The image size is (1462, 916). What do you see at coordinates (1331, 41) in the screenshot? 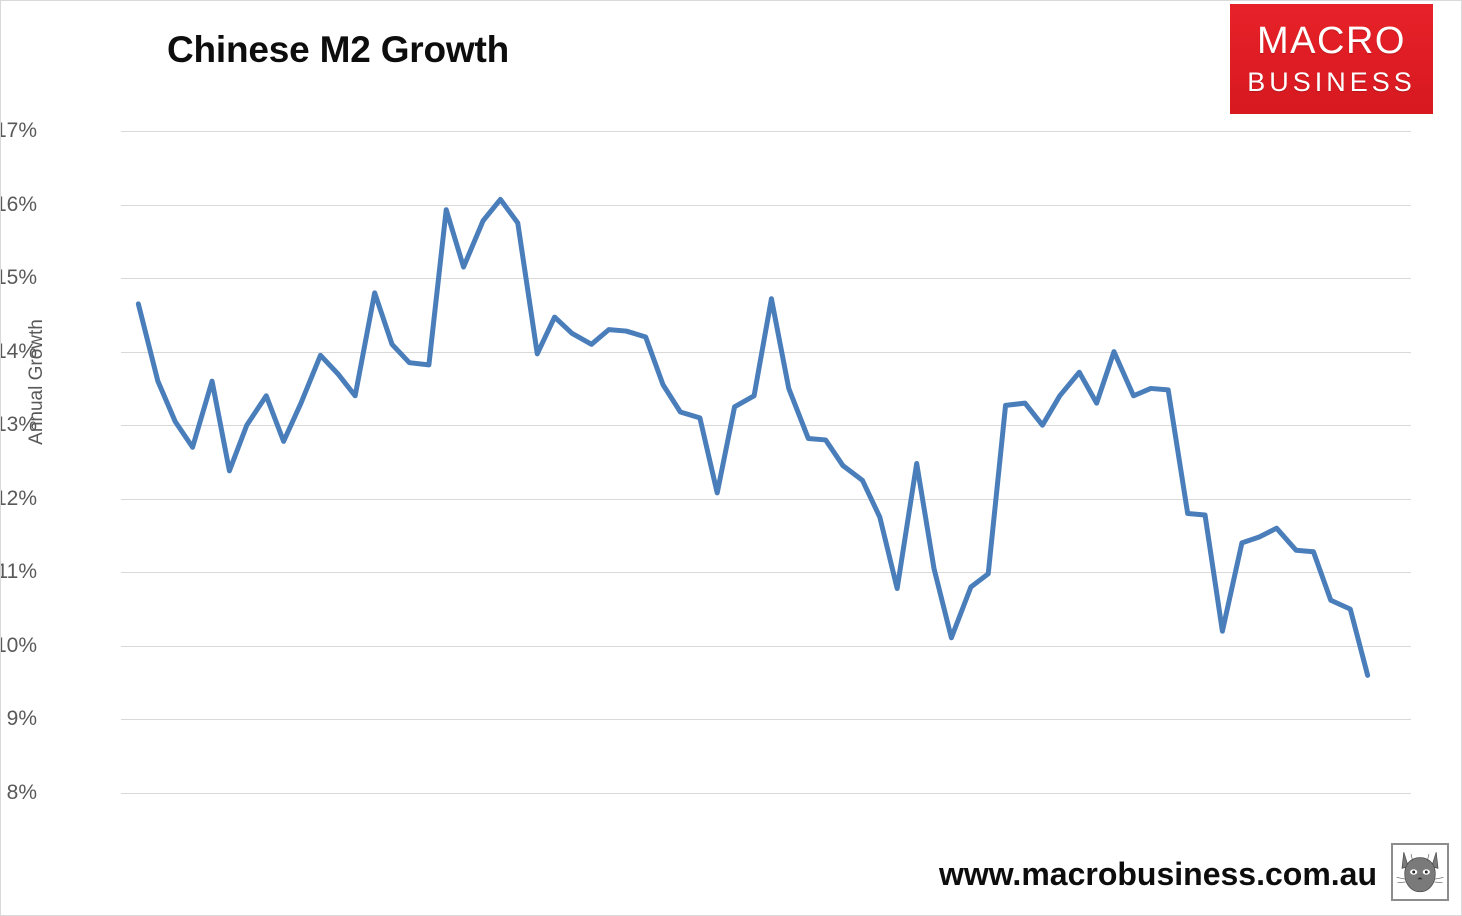
I see `logo-line-macro: MACRO` at bounding box center [1331, 41].